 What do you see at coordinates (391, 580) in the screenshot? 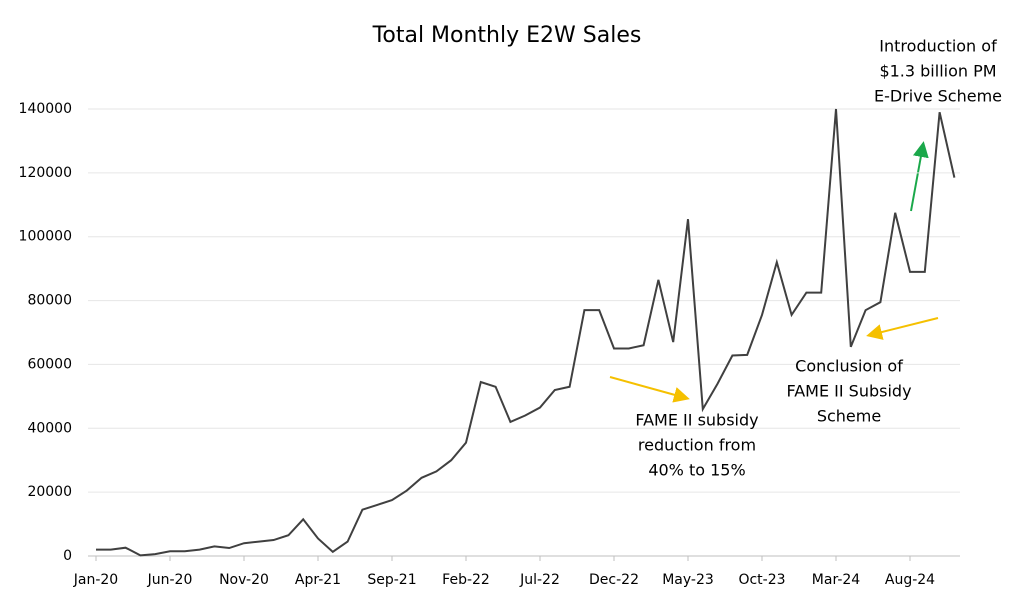
I see `x-tick-label: Sep-21` at bounding box center [391, 580].